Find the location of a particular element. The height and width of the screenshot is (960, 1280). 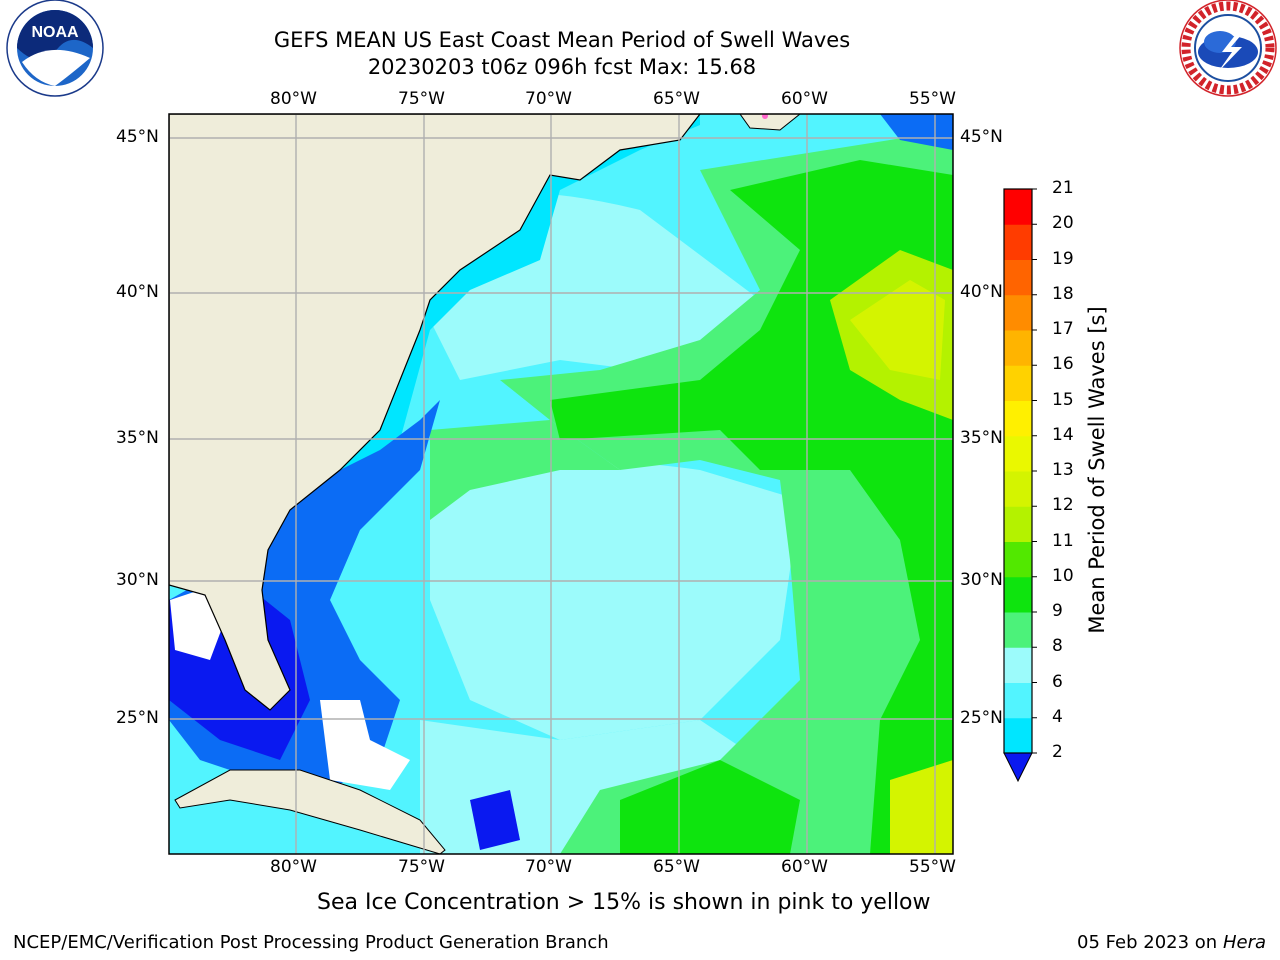

lon-tick-bottom: 55°W is located at coordinates (932, 867).